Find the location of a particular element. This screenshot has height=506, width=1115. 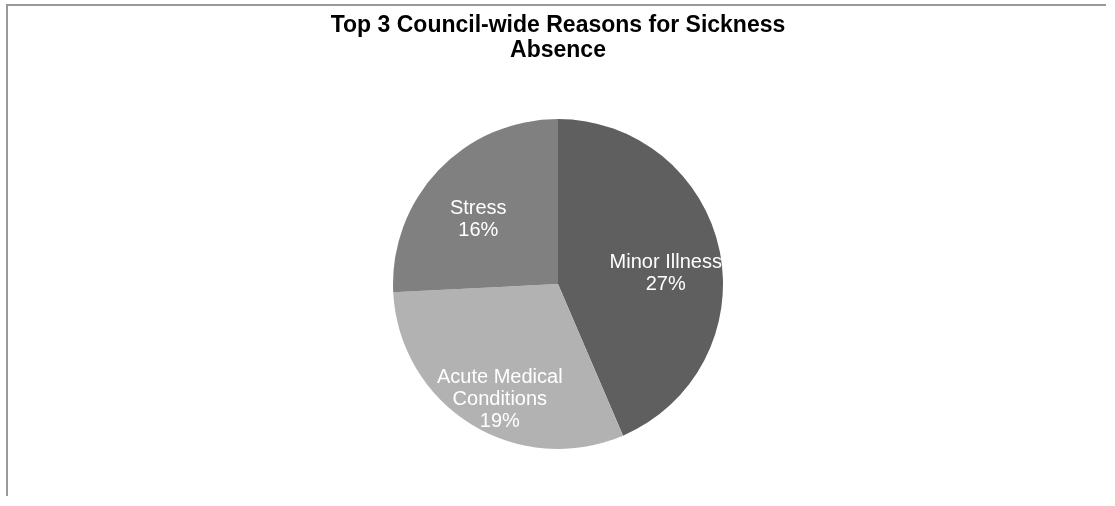

data-label: 19% is located at coordinates (500, 420).